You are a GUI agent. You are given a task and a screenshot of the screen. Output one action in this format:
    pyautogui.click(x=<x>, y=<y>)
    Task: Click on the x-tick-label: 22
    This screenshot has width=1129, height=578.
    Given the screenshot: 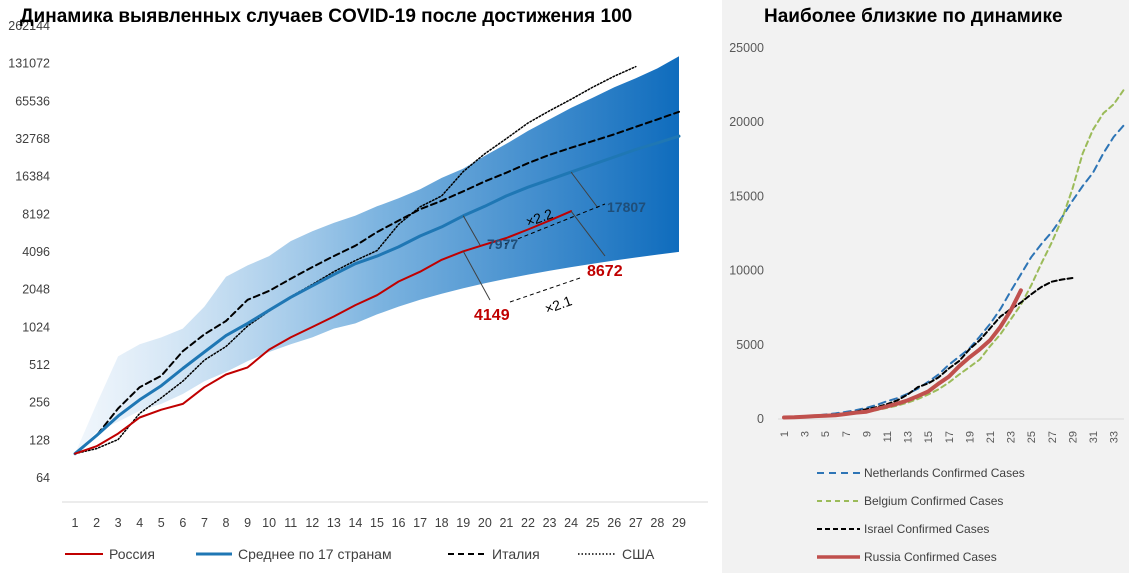 What is the action you would take?
    pyautogui.click(x=528, y=523)
    